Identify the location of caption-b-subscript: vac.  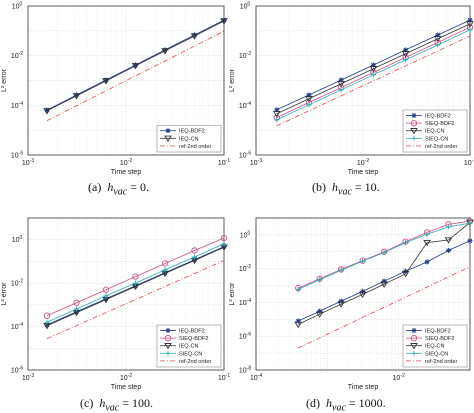
(345, 192).